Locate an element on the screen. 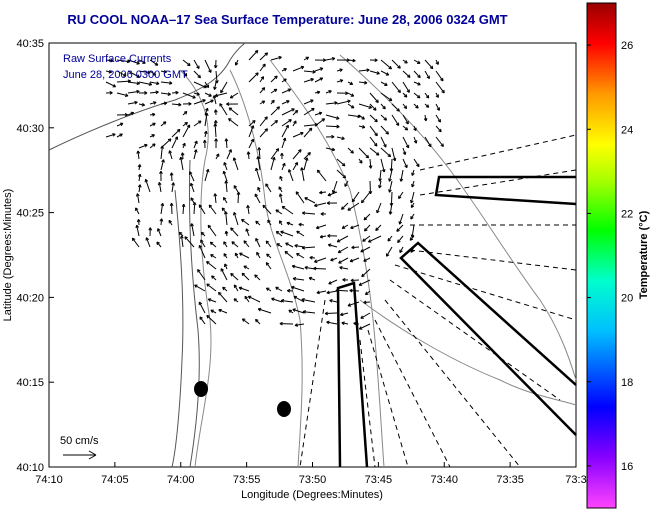 The image size is (651, 511). x-tick-label: 74:00 is located at coordinates (181, 480).